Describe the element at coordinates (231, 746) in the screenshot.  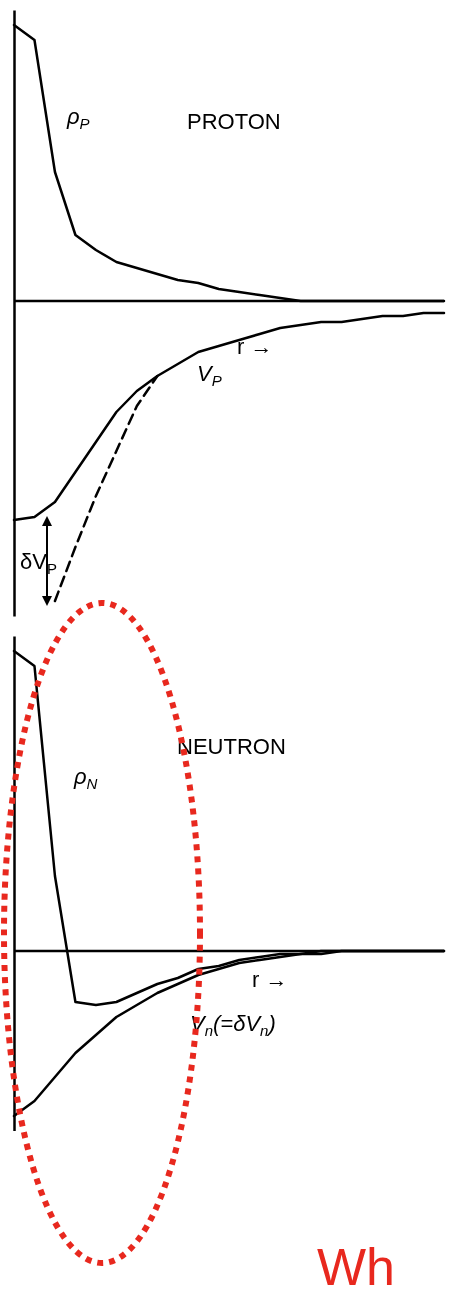
I see `text: NEUTRON` at that location.